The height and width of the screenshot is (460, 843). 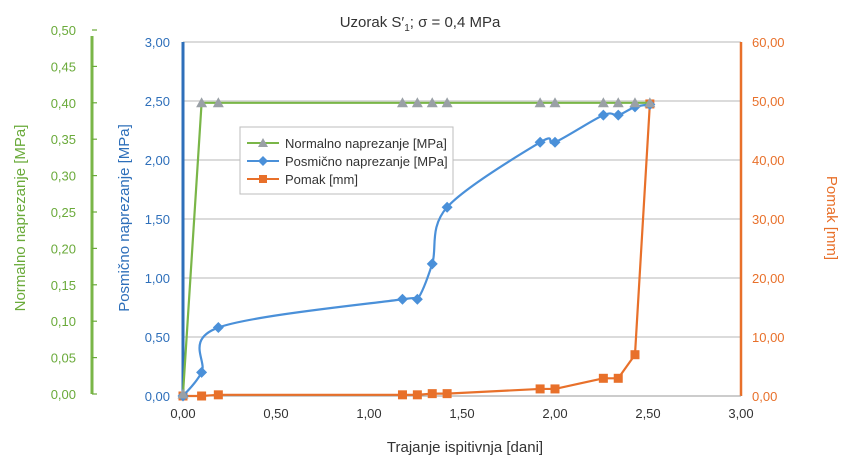 What do you see at coordinates (768, 42) in the screenshot?
I see `tick-label: 60,00` at bounding box center [768, 42].